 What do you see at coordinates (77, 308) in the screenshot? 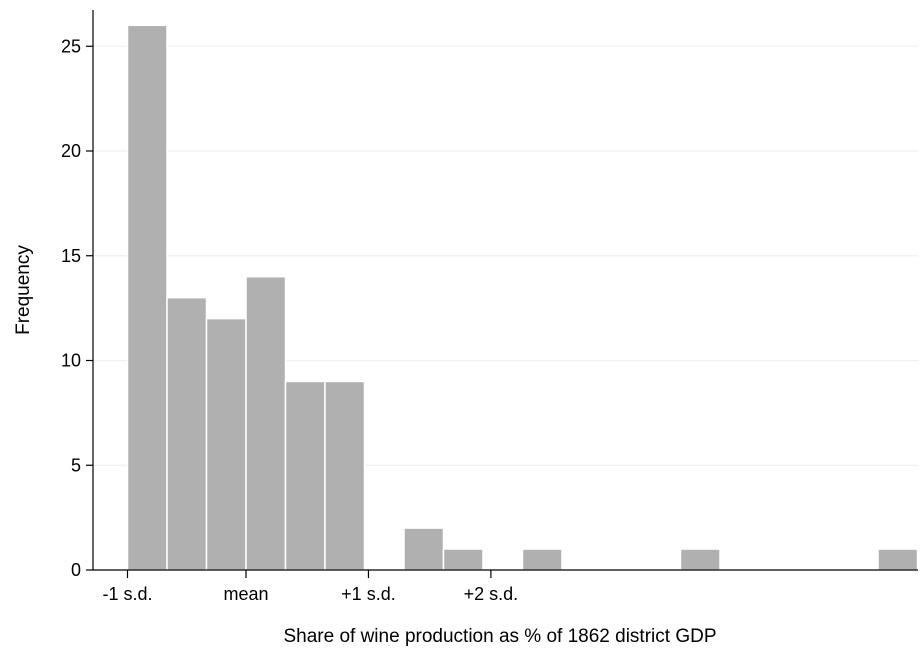
I see `y-ticks: 0 5 10 15 20 25` at bounding box center [77, 308].